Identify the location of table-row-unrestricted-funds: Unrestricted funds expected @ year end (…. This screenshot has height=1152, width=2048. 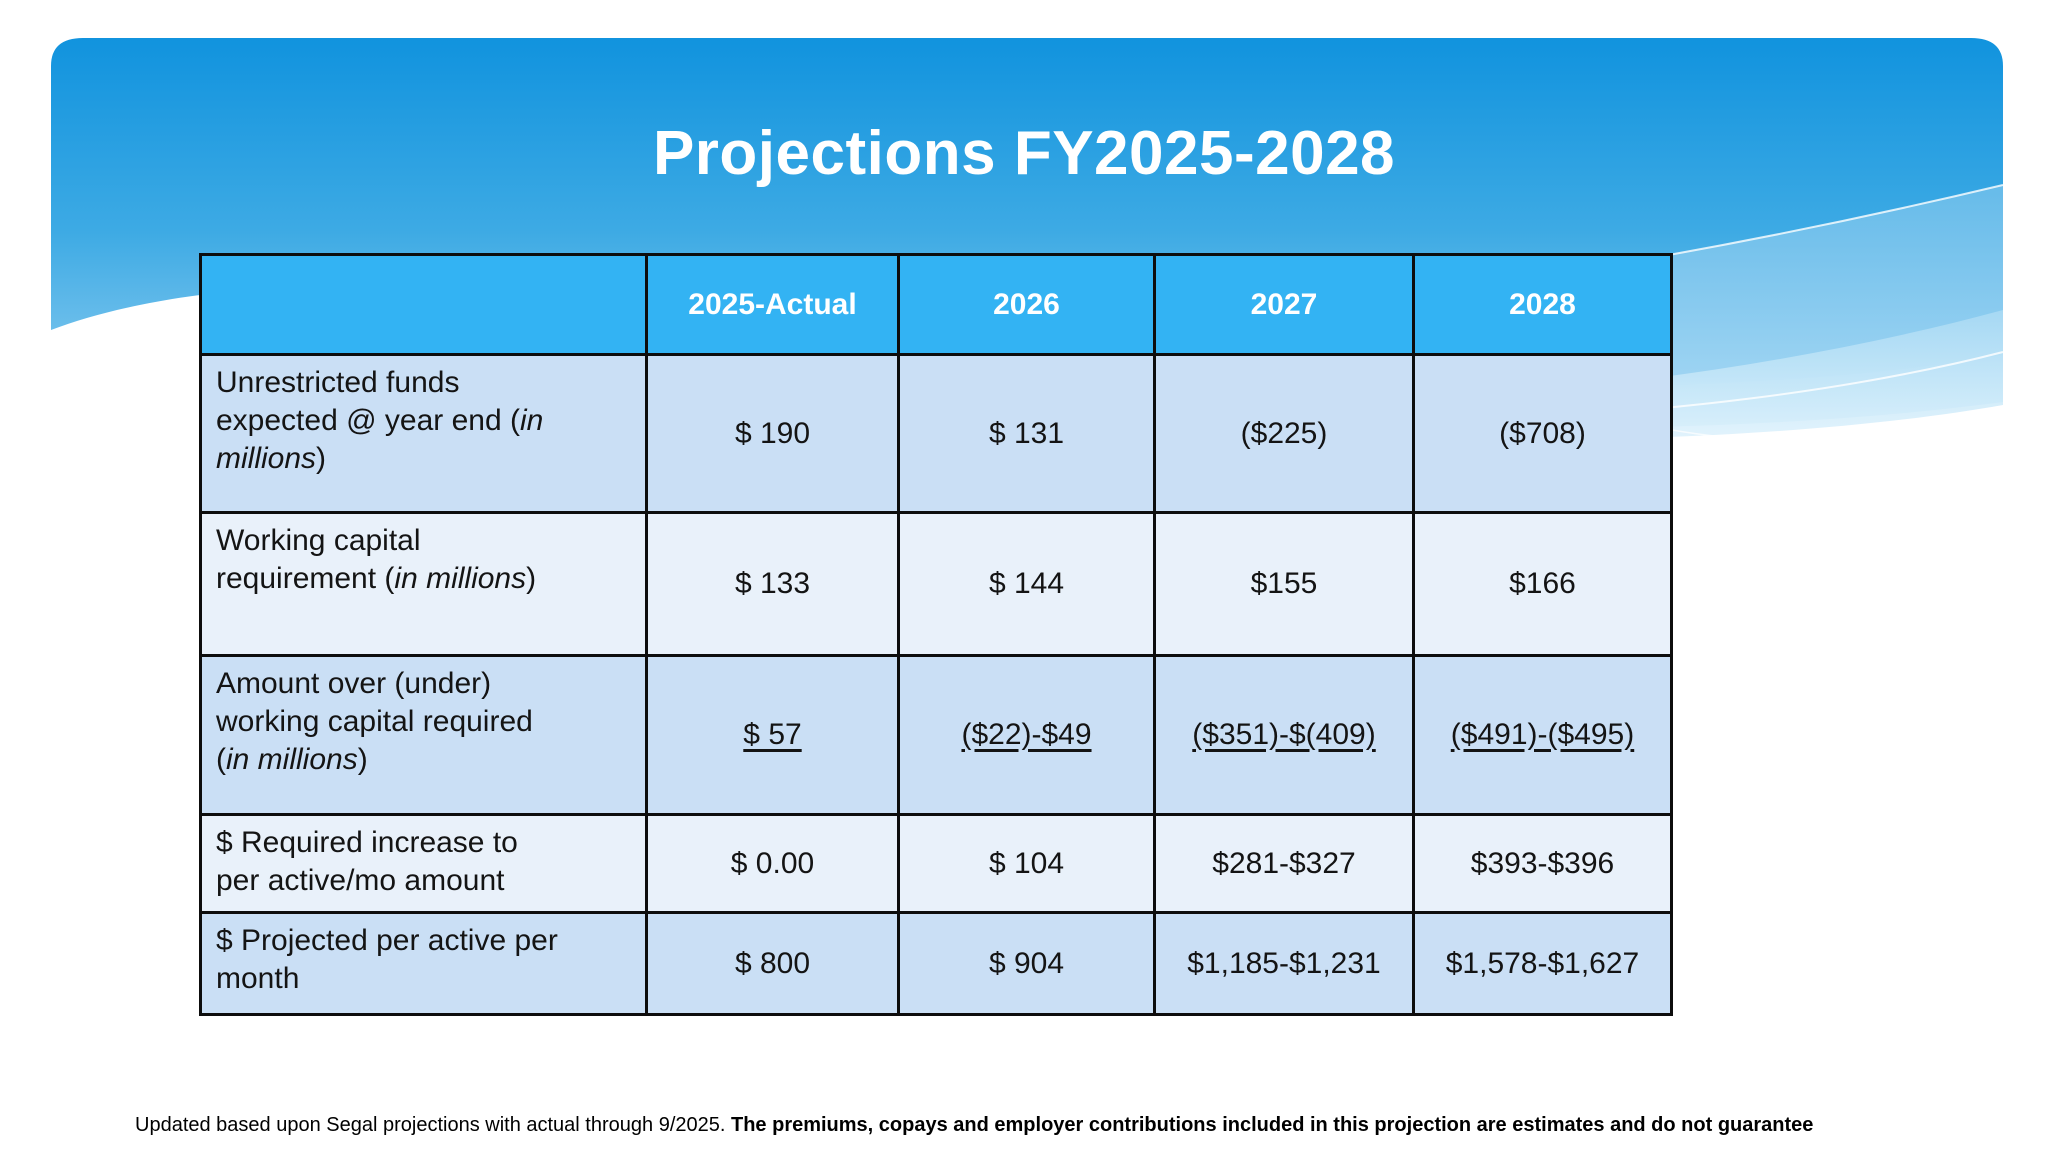
(936, 433).